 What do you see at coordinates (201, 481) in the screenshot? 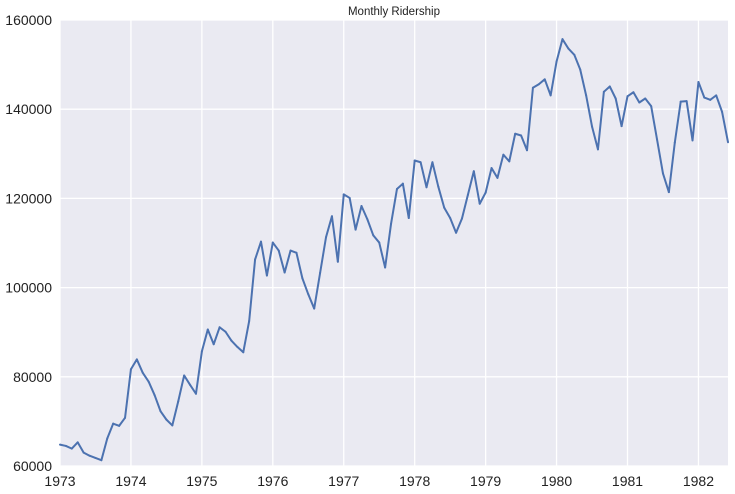
I see `x-tick-label: 1975` at bounding box center [201, 481].